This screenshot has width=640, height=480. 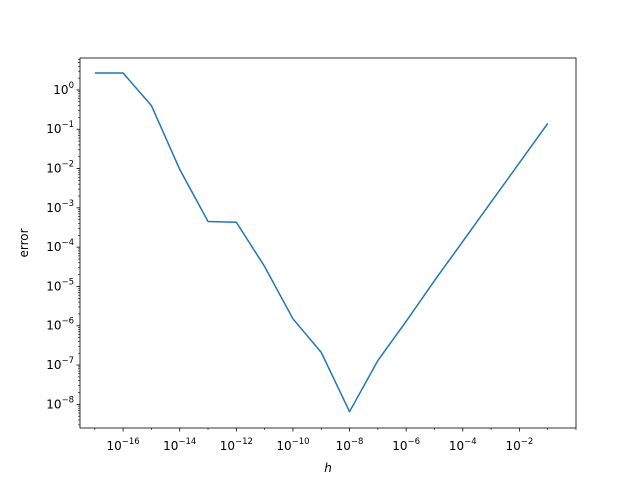 What do you see at coordinates (24, 242) in the screenshot?
I see `y-axis-label: error` at bounding box center [24, 242].